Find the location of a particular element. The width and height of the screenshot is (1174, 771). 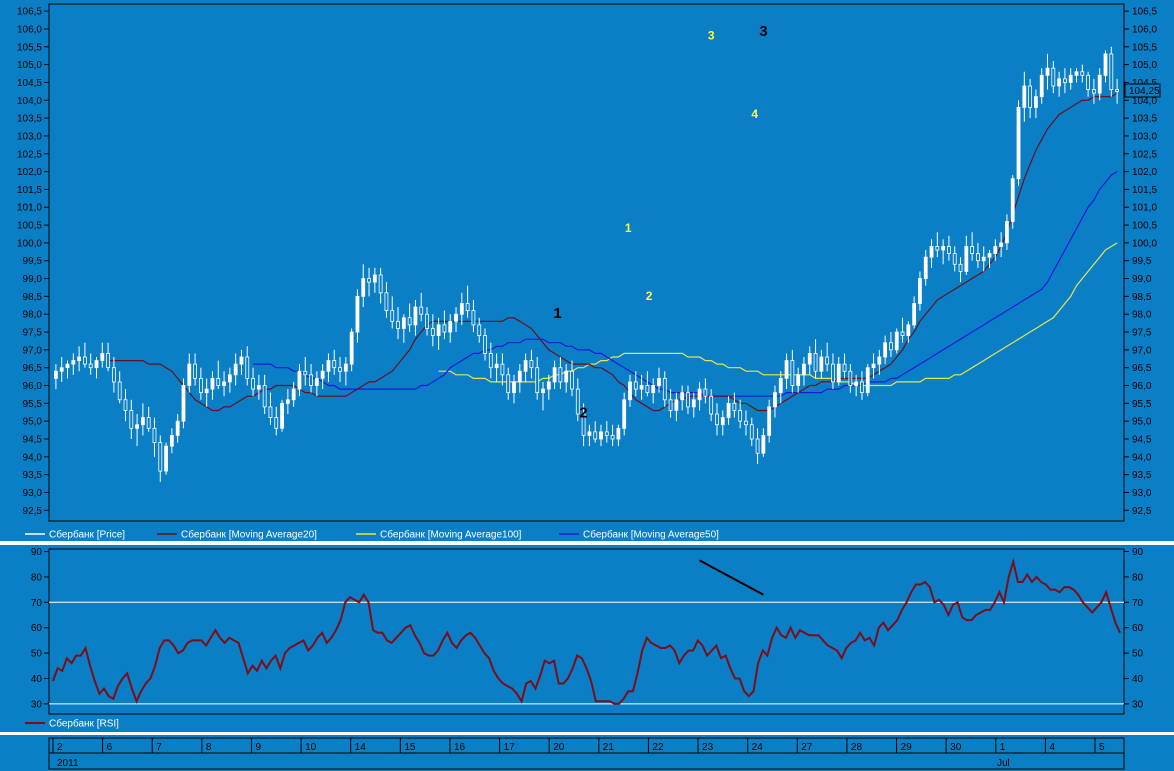

date-tick-label: 16 is located at coordinates (460, 747).